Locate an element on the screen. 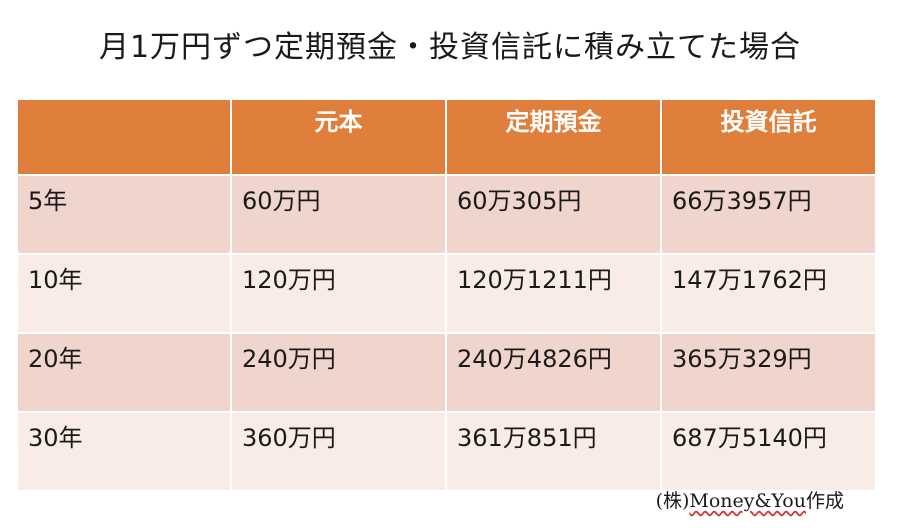 The width and height of the screenshot is (900, 528). page-title: 月1万円ずつ定期預金・投資信託に積み立てた場合 is located at coordinates (450, 47).